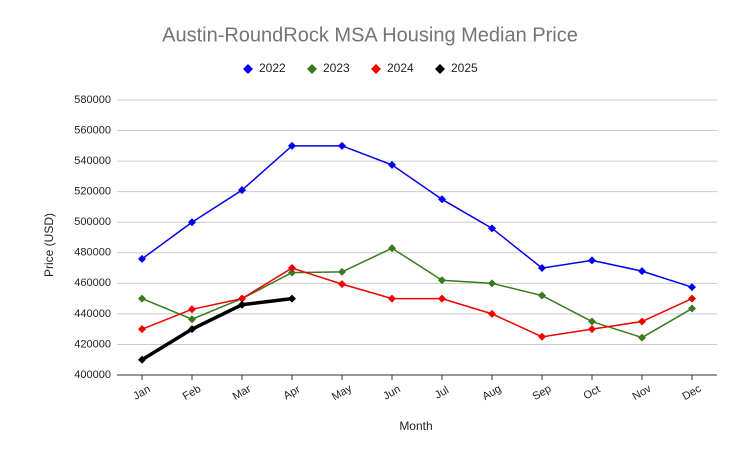 Image resolution: width=740 pixels, height=458 pixels. What do you see at coordinates (242, 393) in the screenshot?
I see `x-tick-label: Mar` at bounding box center [242, 393].